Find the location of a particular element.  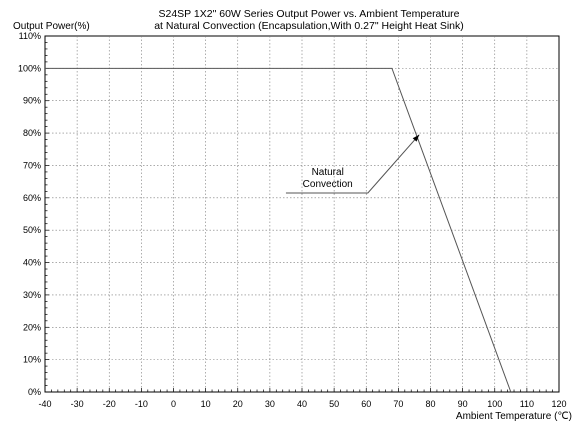

x-tick-label: -10 is located at coordinates (141, 404).